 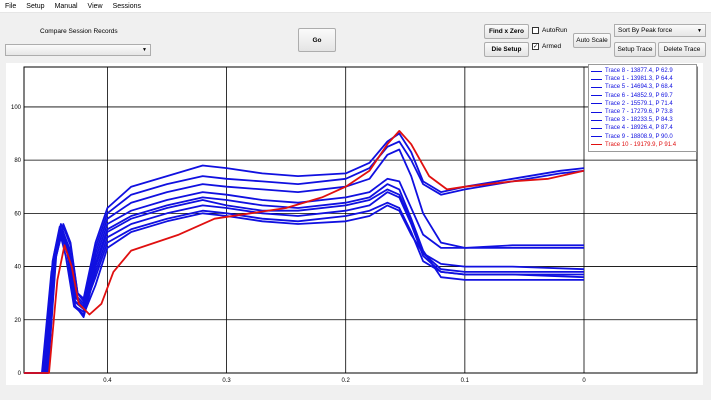 What do you see at coordinates (555, 30) in the screenshot?
I see `autorun-label: AutoRun` at bounding box center [555, 30].